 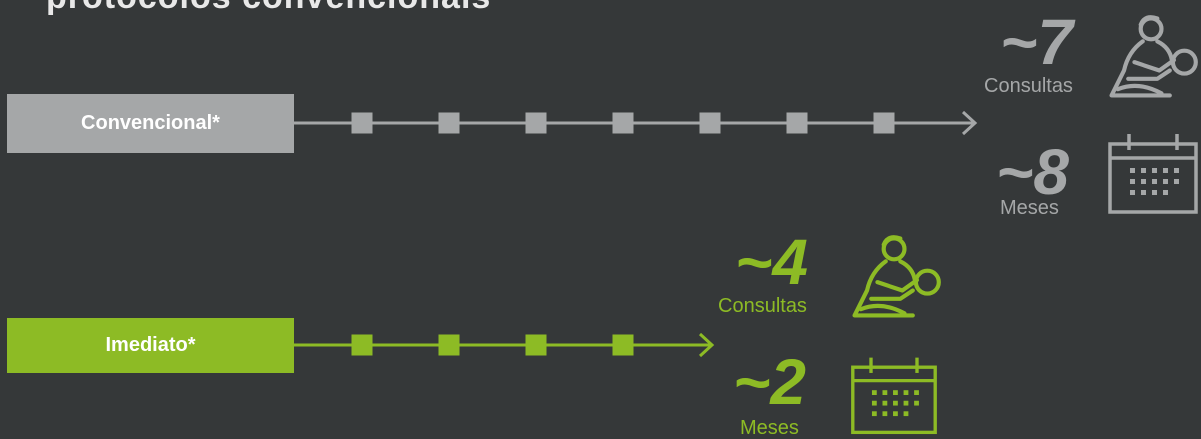 I want to click on page-title: protocolos convencionais, so click(x=268, y=8).